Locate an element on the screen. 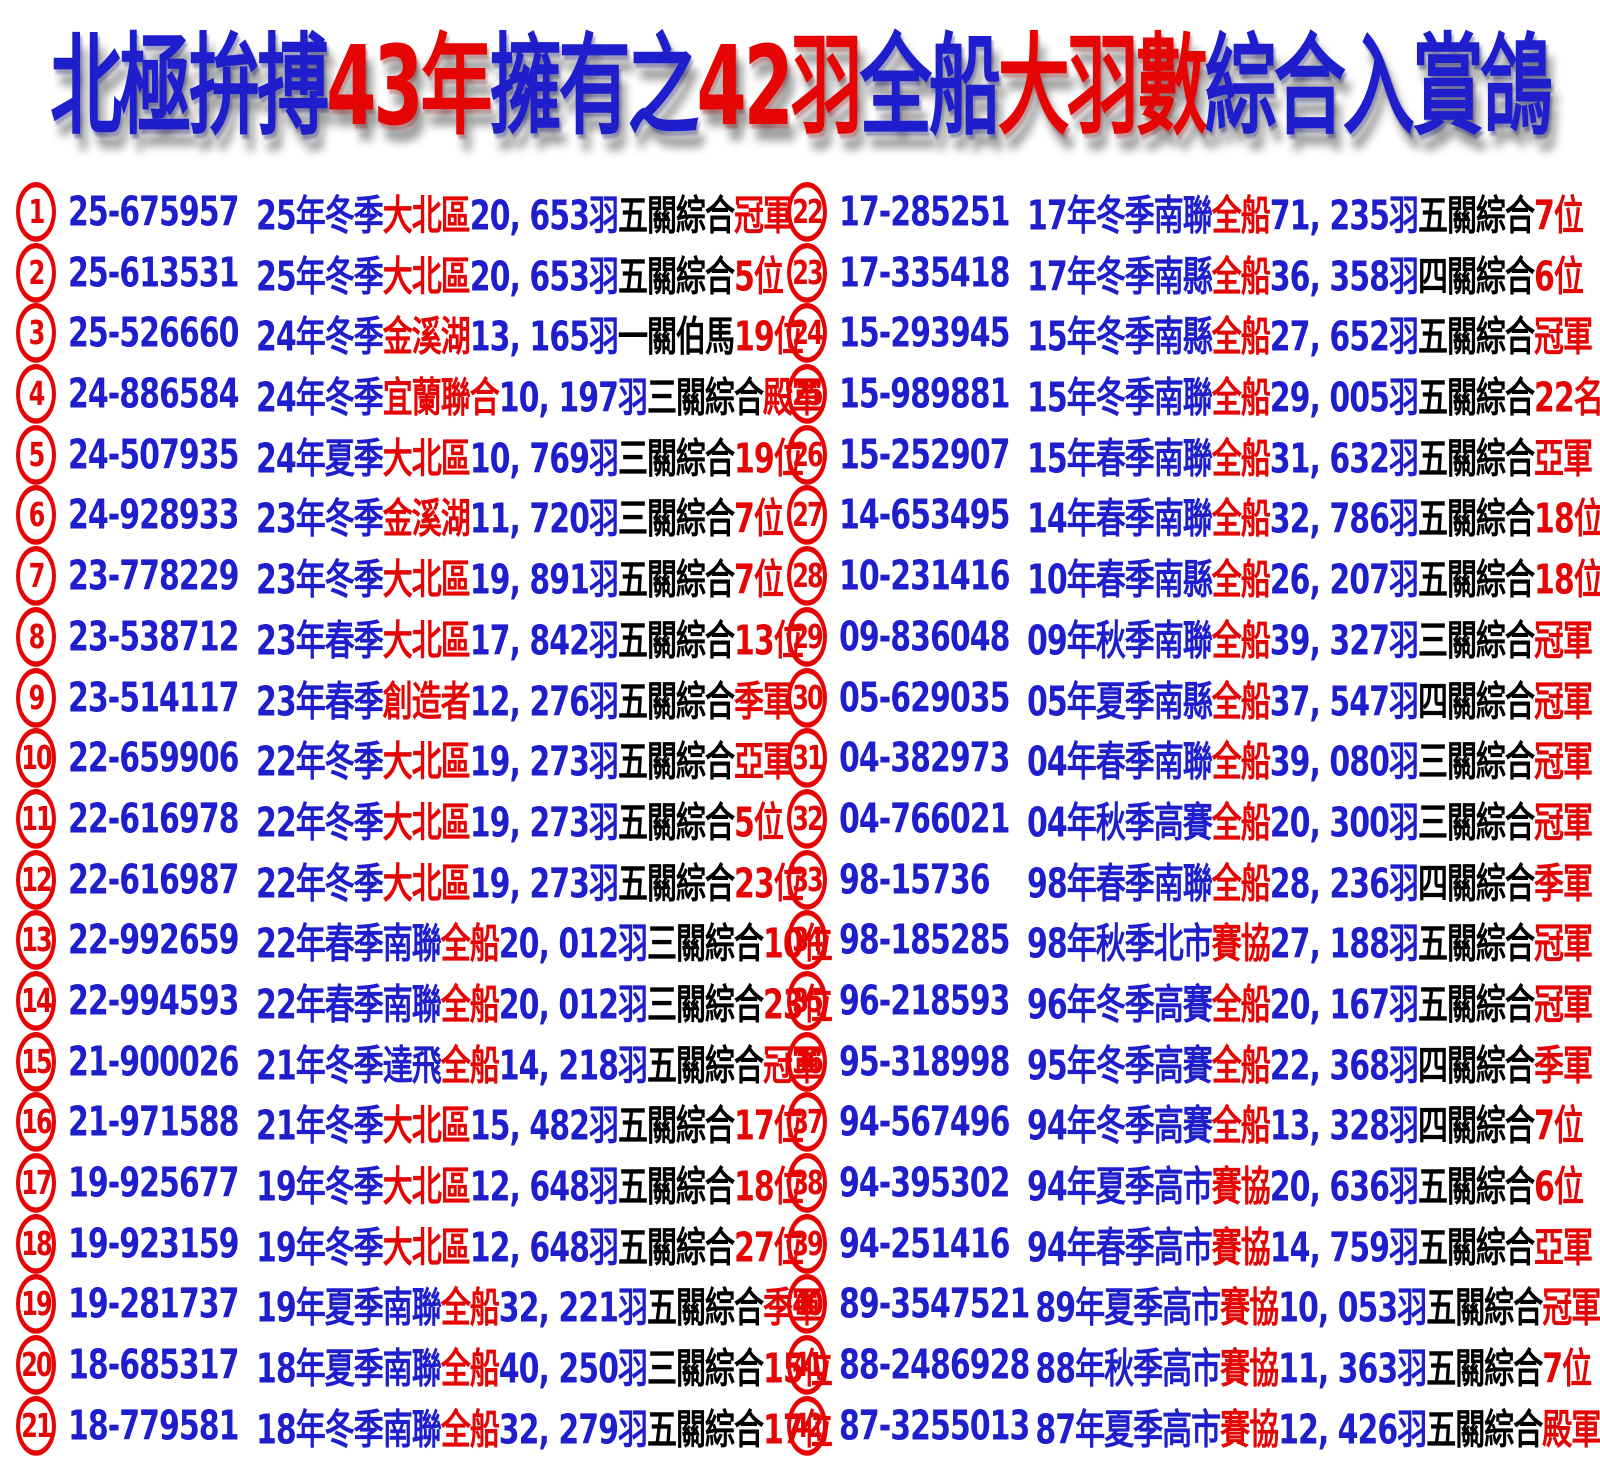 This screenshot has width=1600, height=1475. result-place: 亞軍 is located at coordinates (763, 763).